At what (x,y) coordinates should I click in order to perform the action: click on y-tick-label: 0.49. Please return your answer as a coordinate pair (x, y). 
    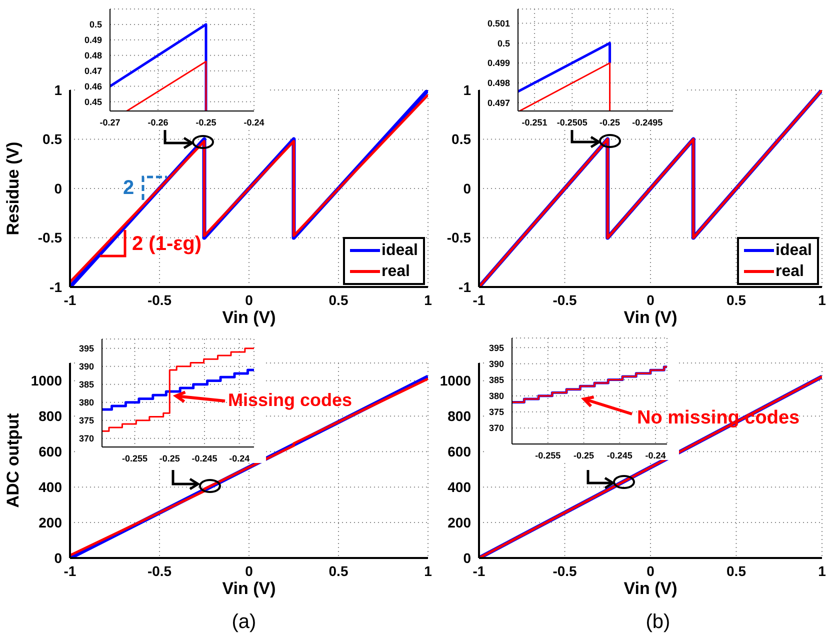
    Looking at the image, I should click on (93, 40).